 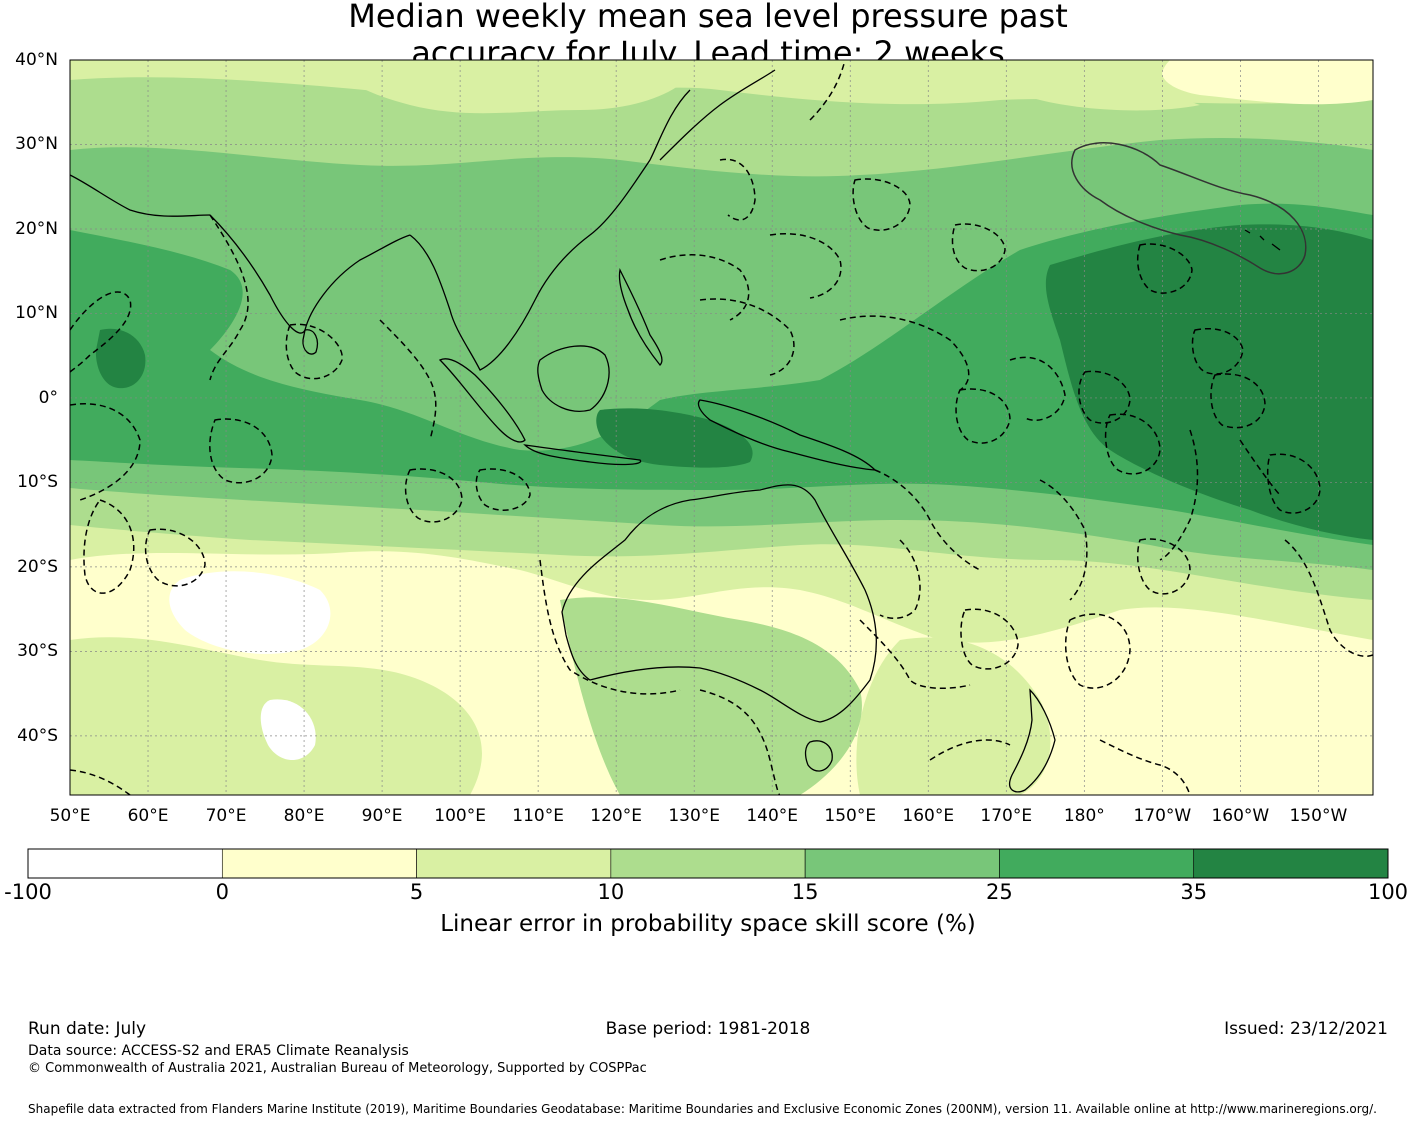 I want to click on colorbar-segments, so click(x=708, y=863).